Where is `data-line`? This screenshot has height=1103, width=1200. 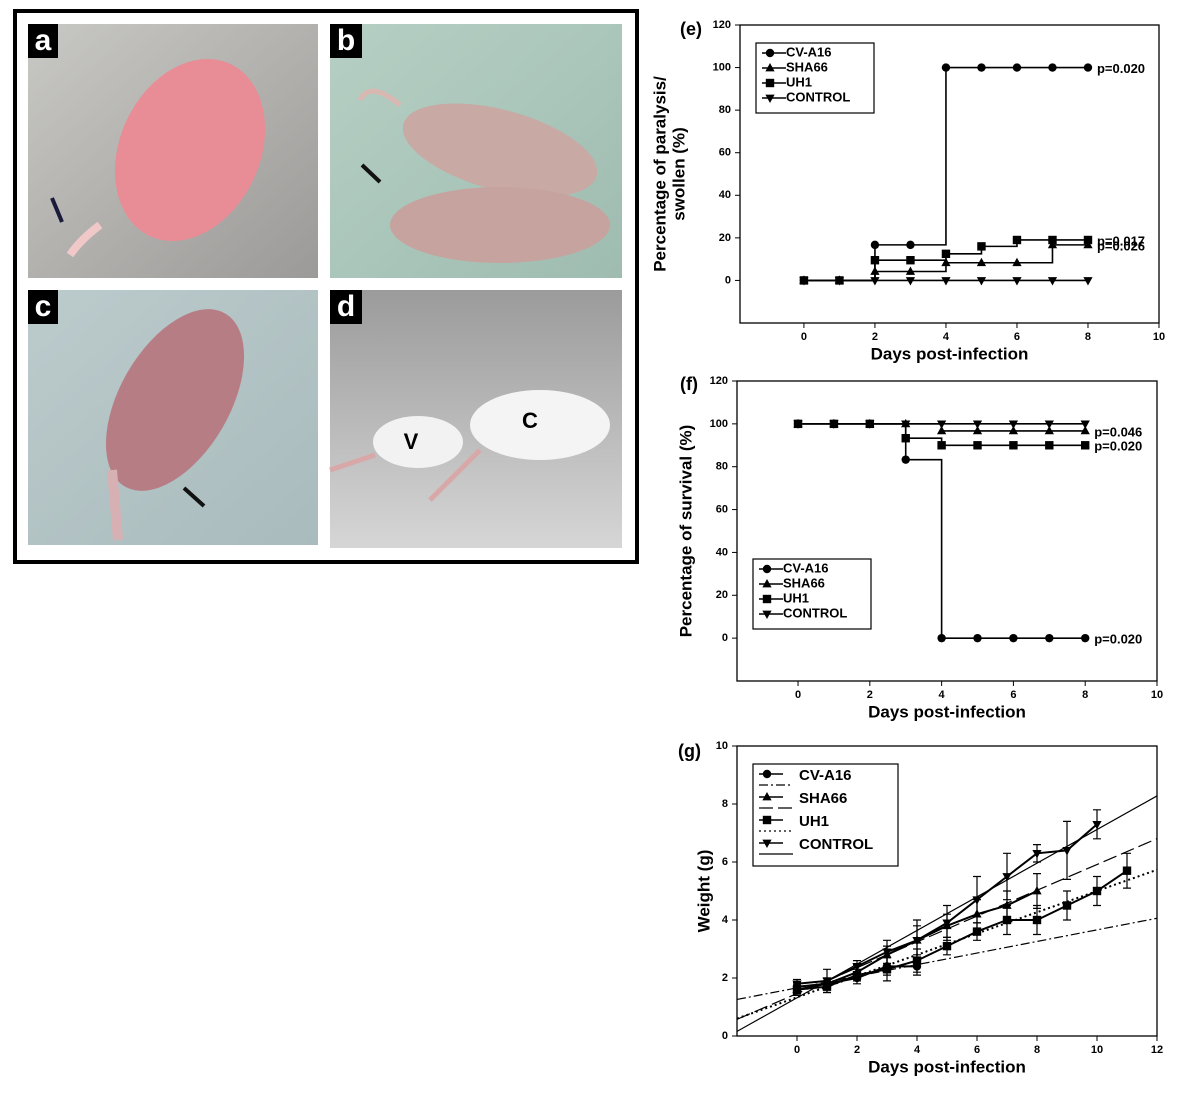
data-line is located at coordinates (962, 930).